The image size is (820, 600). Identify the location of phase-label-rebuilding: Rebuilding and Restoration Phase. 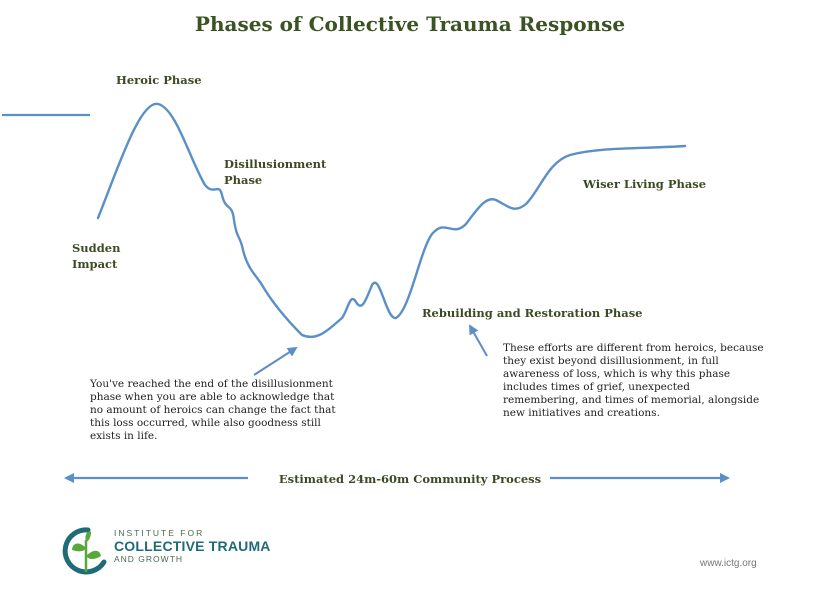
(532, 313).